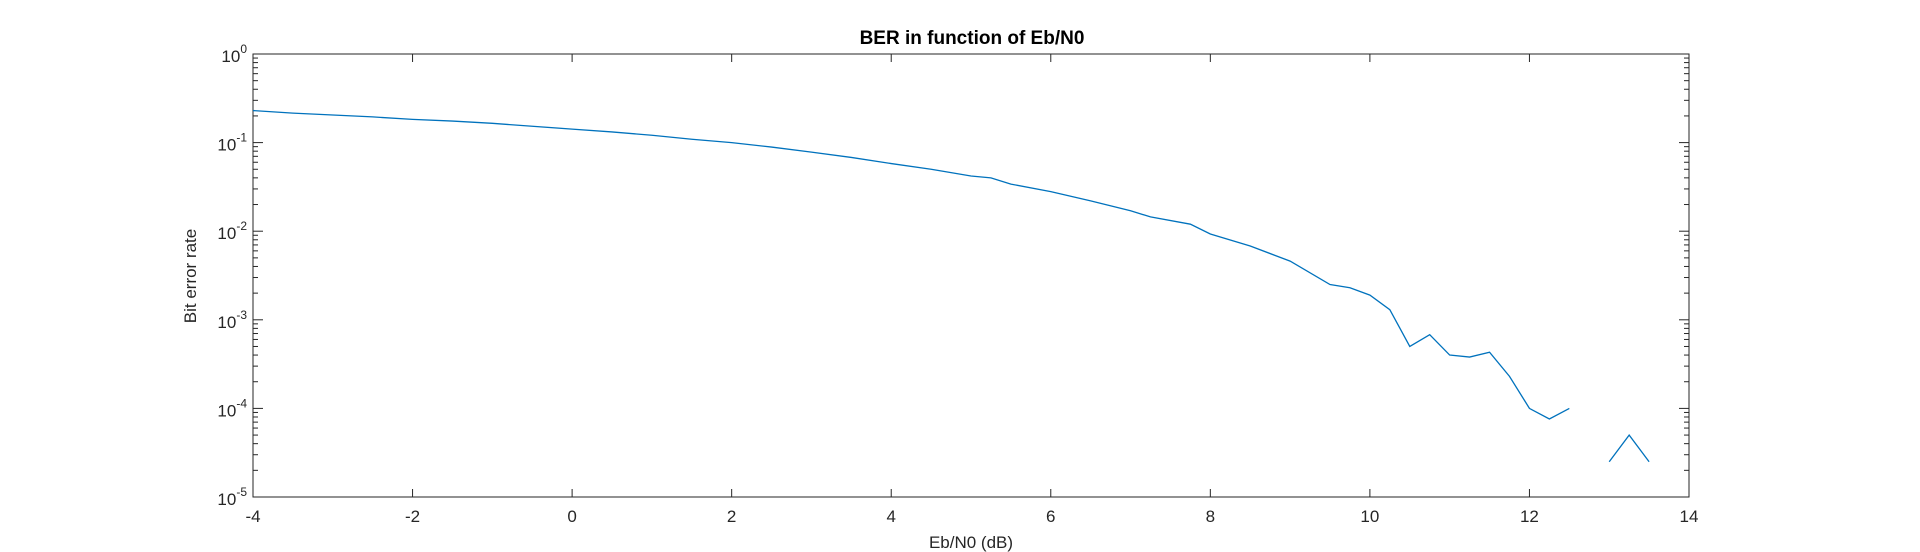 This screenshot has height=552, width=1920. What do you see at coordinates (890, 516) in the screenshot?
I see `x-tick-label: 4` at bounding box center [890, 516].